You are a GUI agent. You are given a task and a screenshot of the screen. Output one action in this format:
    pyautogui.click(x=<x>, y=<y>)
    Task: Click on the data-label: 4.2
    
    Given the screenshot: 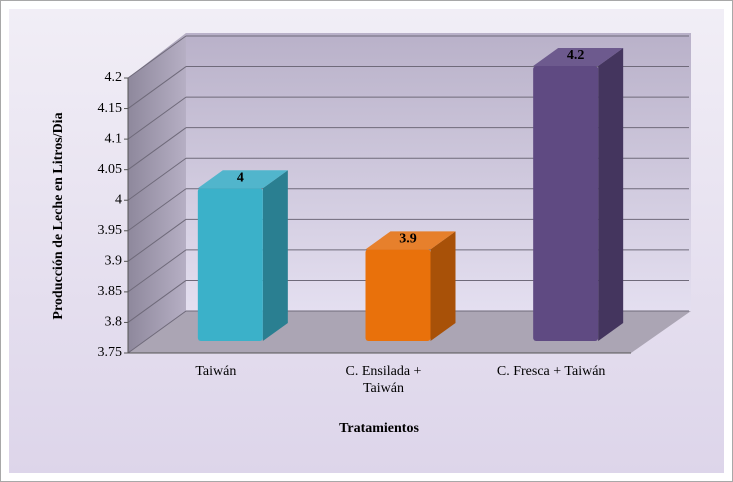 What is the action you would take?
    pyautogui.click(x=576, y=55)
    